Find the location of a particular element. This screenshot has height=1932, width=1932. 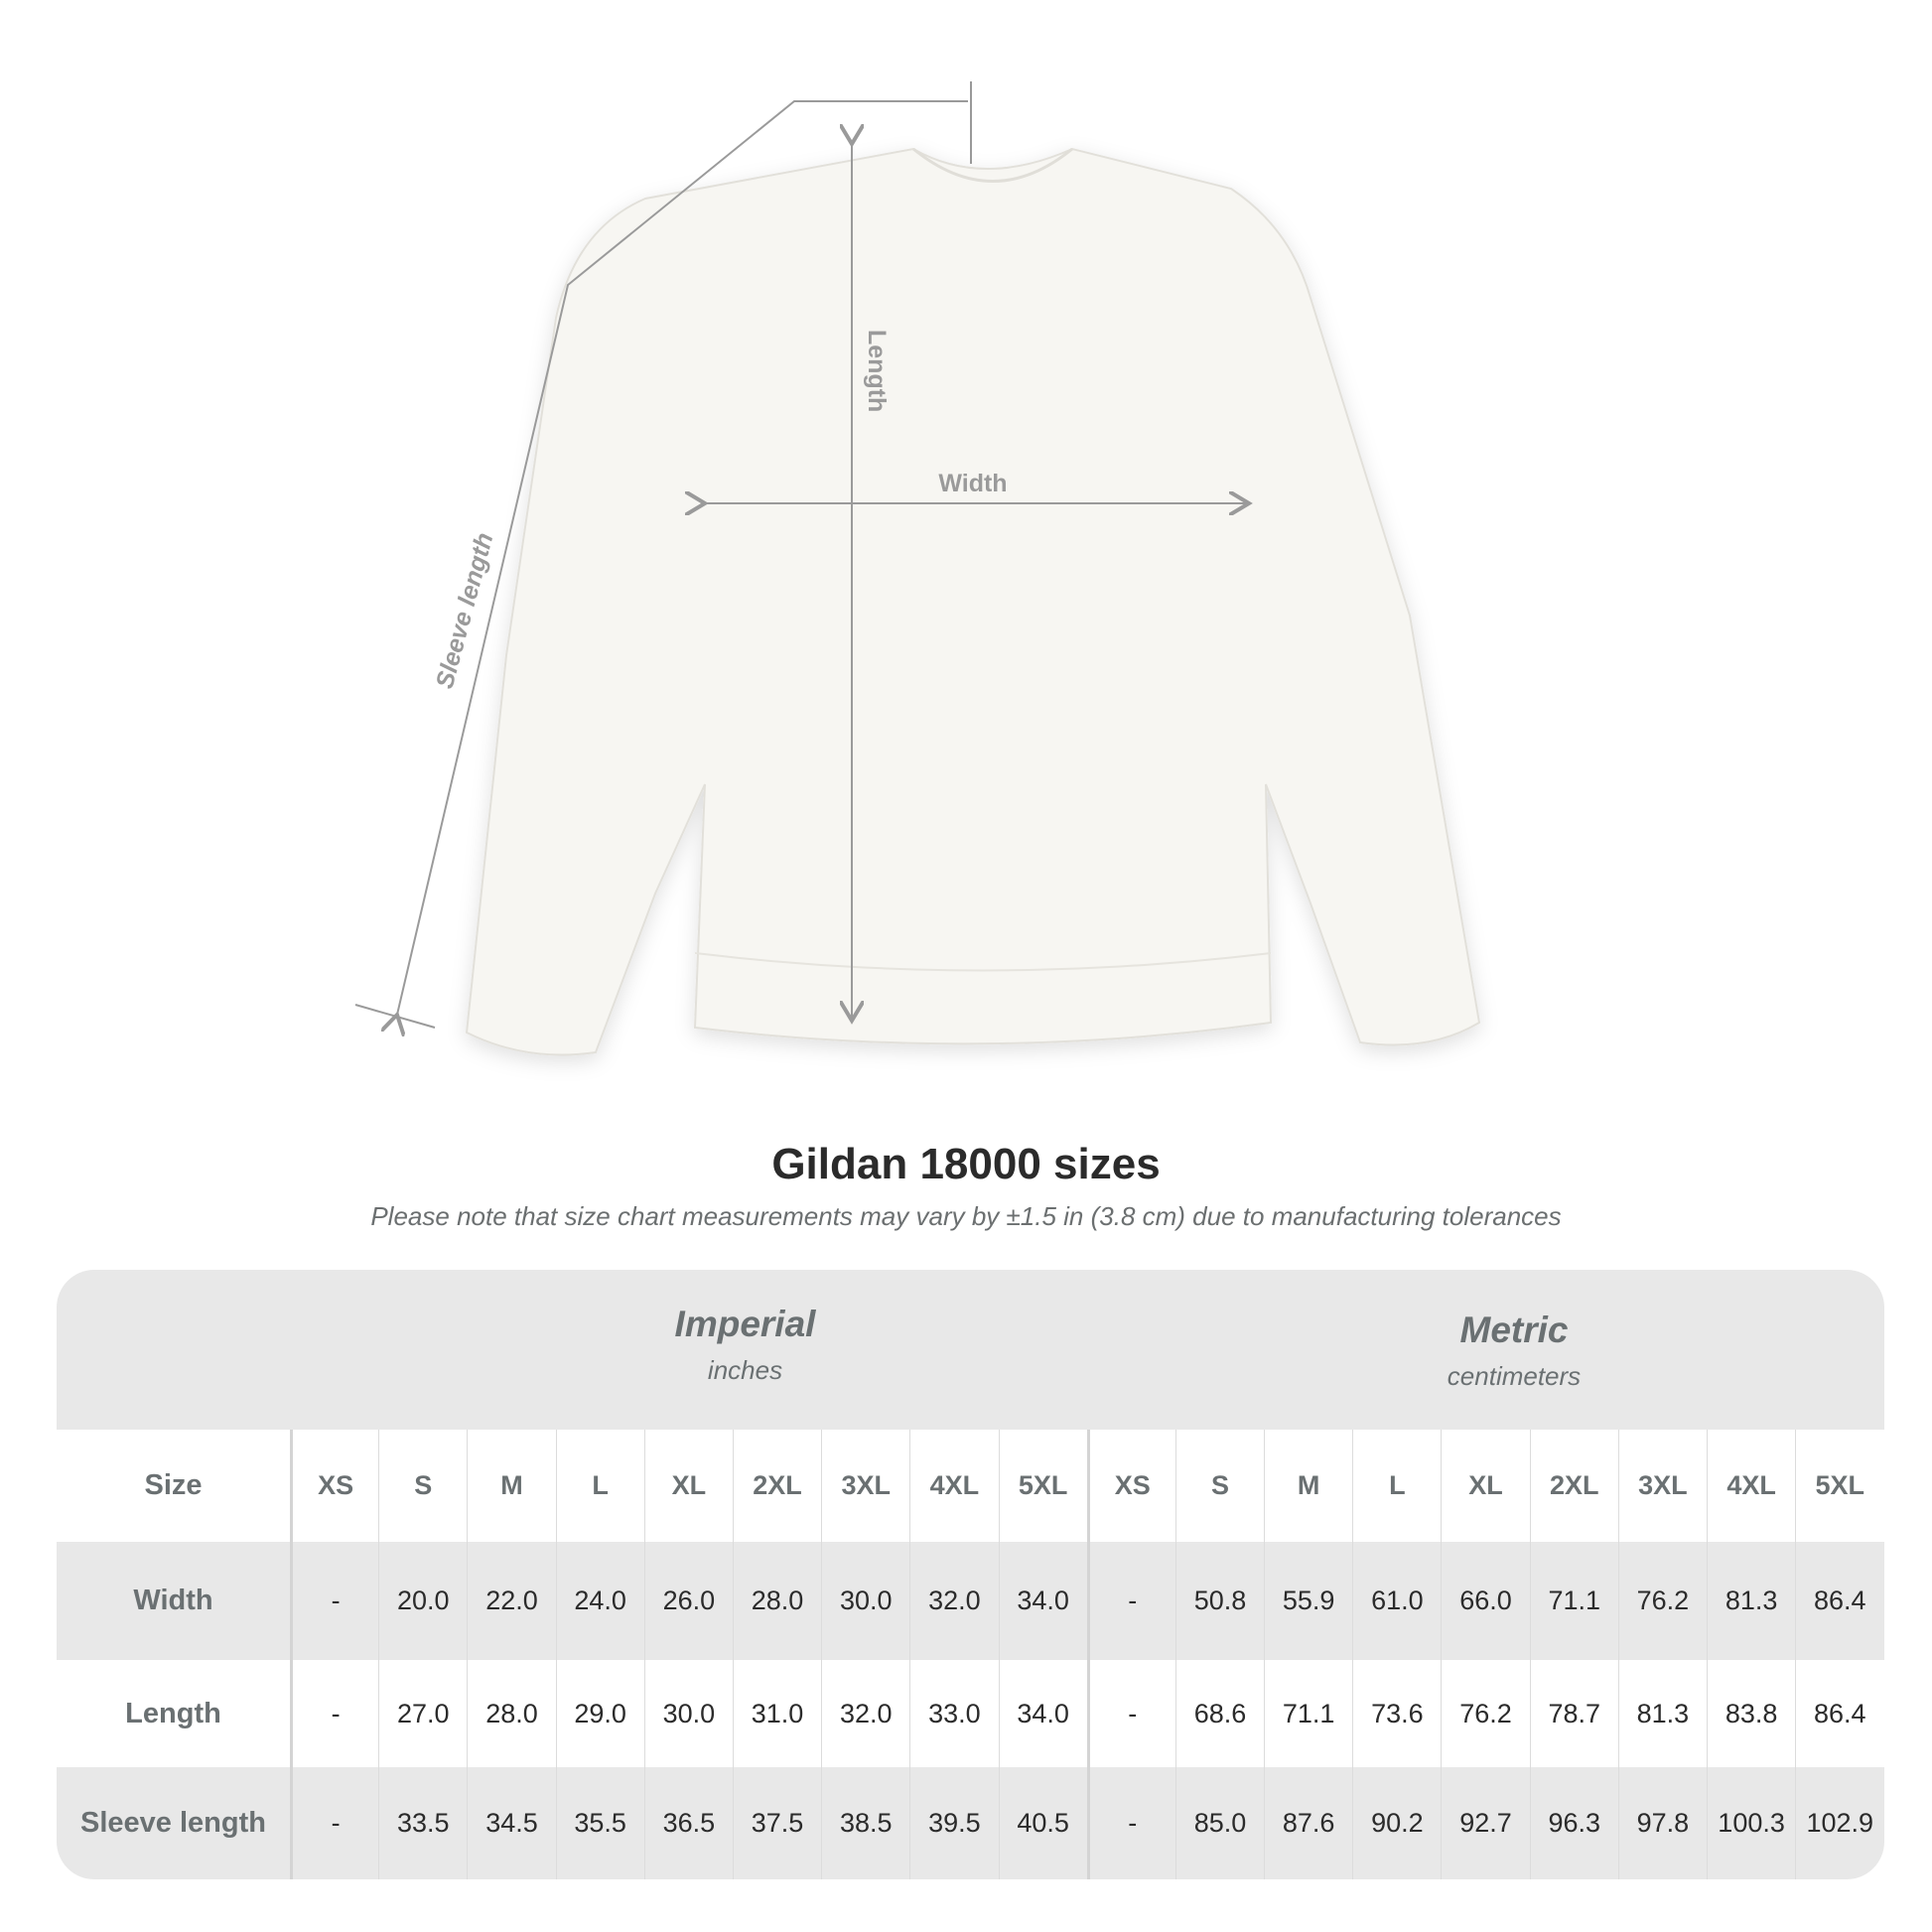

imperial-value-cell: 26.0 is located at coordinates (688, 1601).